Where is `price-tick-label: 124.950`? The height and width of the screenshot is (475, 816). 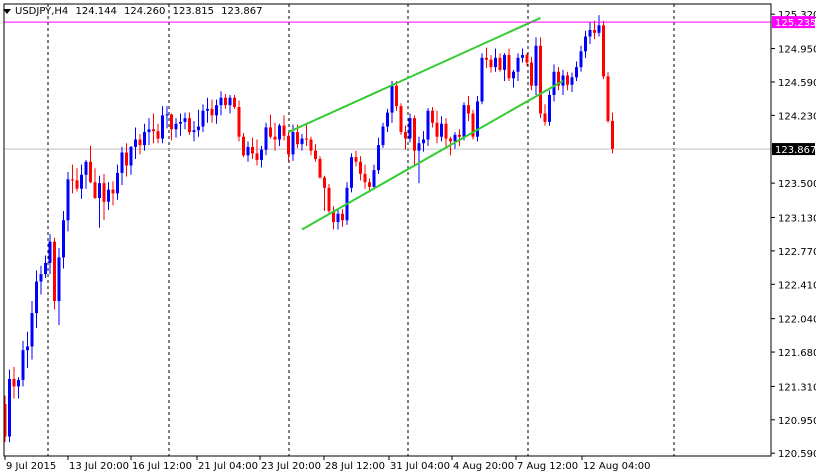 price-tick-label: 124.950 is located at coordinates (797, 50).